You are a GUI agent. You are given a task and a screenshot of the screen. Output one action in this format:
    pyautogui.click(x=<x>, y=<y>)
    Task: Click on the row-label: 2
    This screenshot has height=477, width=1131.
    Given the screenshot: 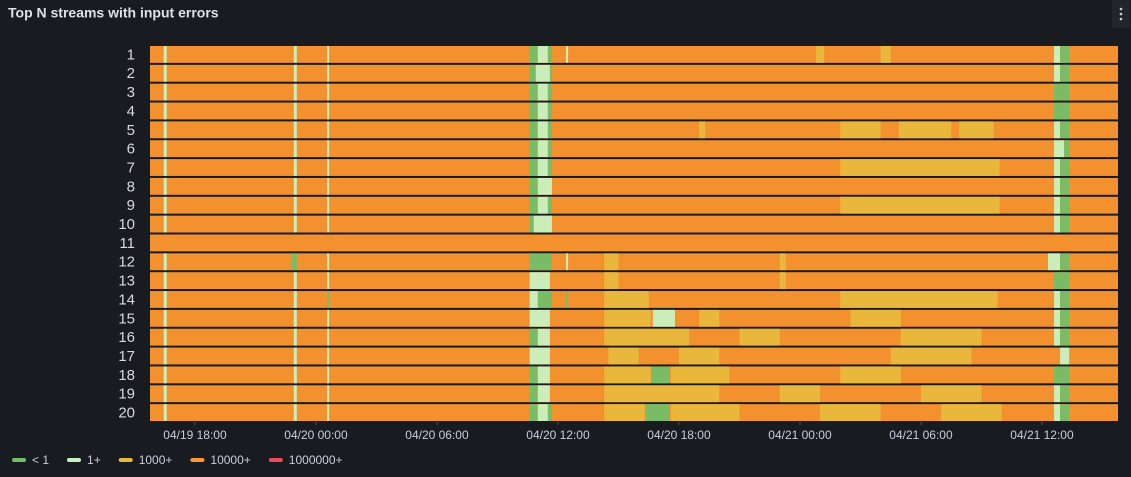 What is the action you would take?
    pyautogui.click(x=131, y=73)
    